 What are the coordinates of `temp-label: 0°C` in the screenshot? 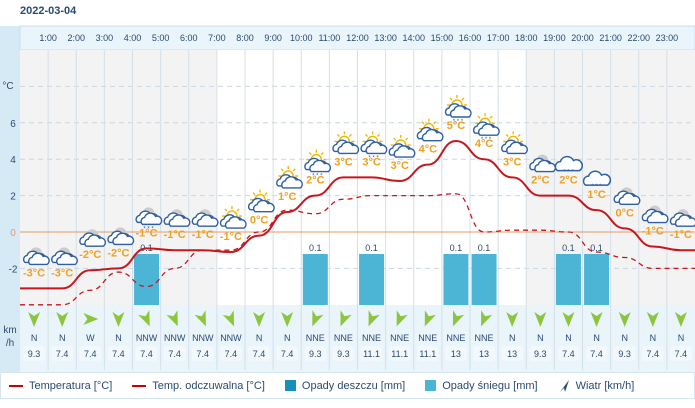 It's located at (624, 213).